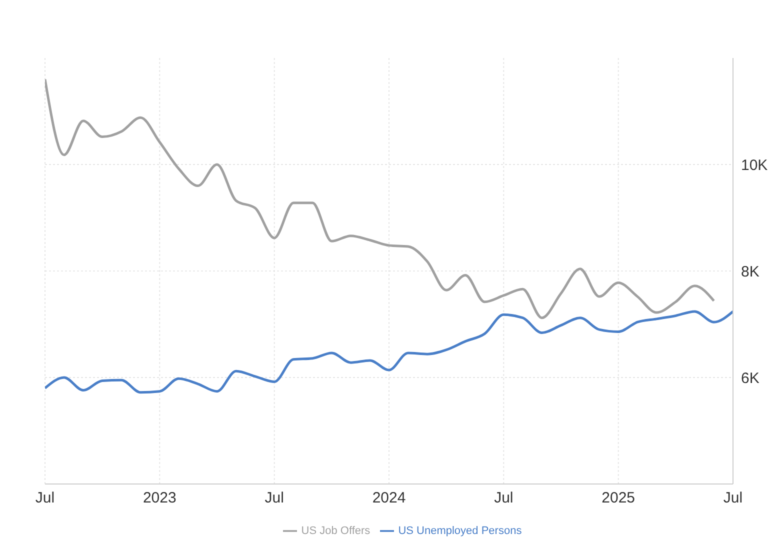  Describe the element at coordinates (750, 271) in the screenshot. I see `y-tick-label: 8K` at that location.